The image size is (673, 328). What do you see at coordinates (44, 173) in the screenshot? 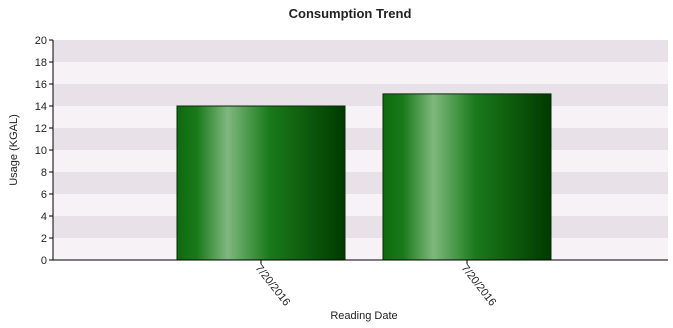
I see `y-tick-label: 8` at bounding box center [44, 173].